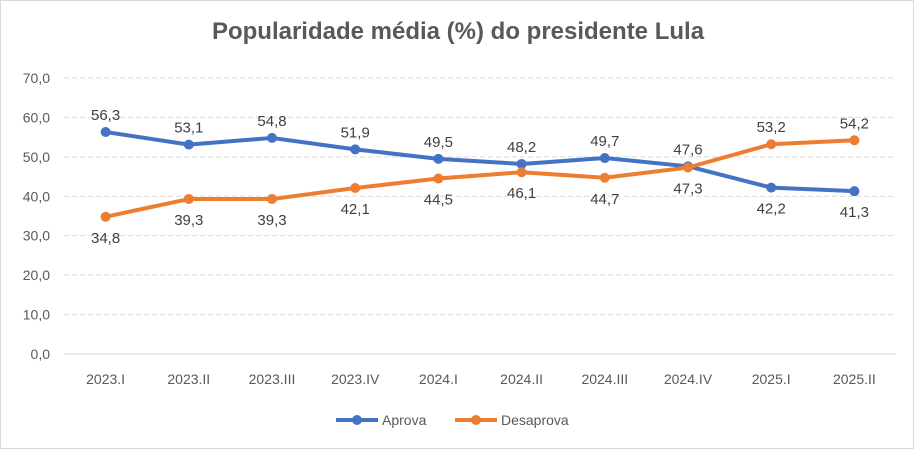 The width and height of the screenshot is (916, 451). What do you see at coordinates (521, 147) in the screenshot?
I see `data-label-aprova: 48,2` at bounding box center [521, 147].